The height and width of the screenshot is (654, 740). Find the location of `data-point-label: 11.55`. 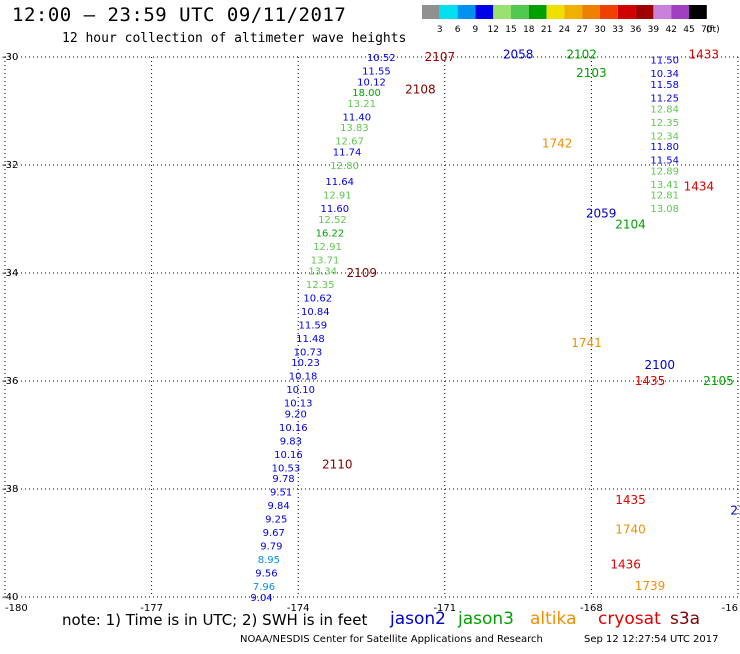

data-point-label: 11.55 is located at coordinates (376, 72).